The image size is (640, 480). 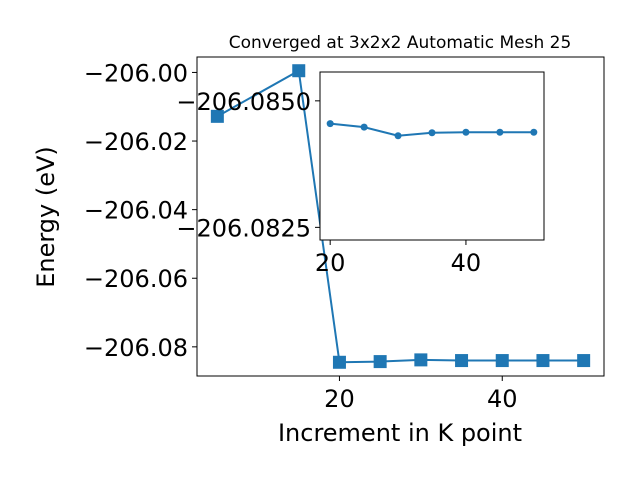 What do you see at coordinates (136, 348) in the screenshot?
I see `main-y-tick-label: −206.08` at bounding box center [136, 348].